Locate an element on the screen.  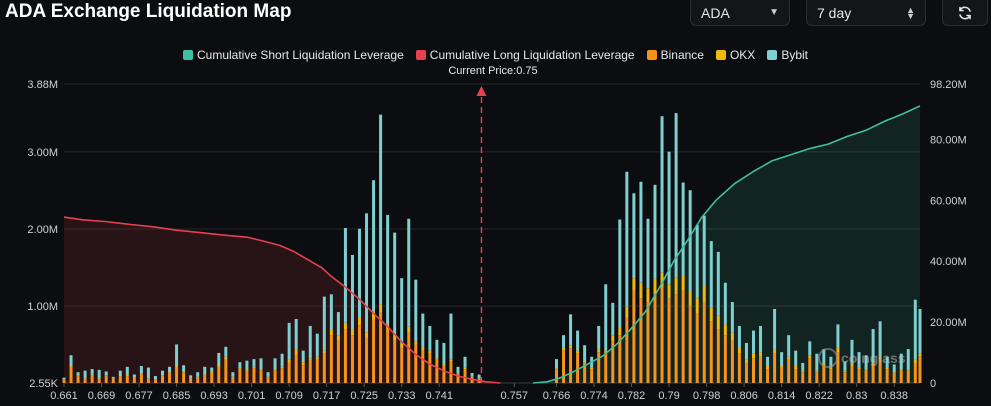
x-tick-label: 0.782 is located at coordinates (632, 396).